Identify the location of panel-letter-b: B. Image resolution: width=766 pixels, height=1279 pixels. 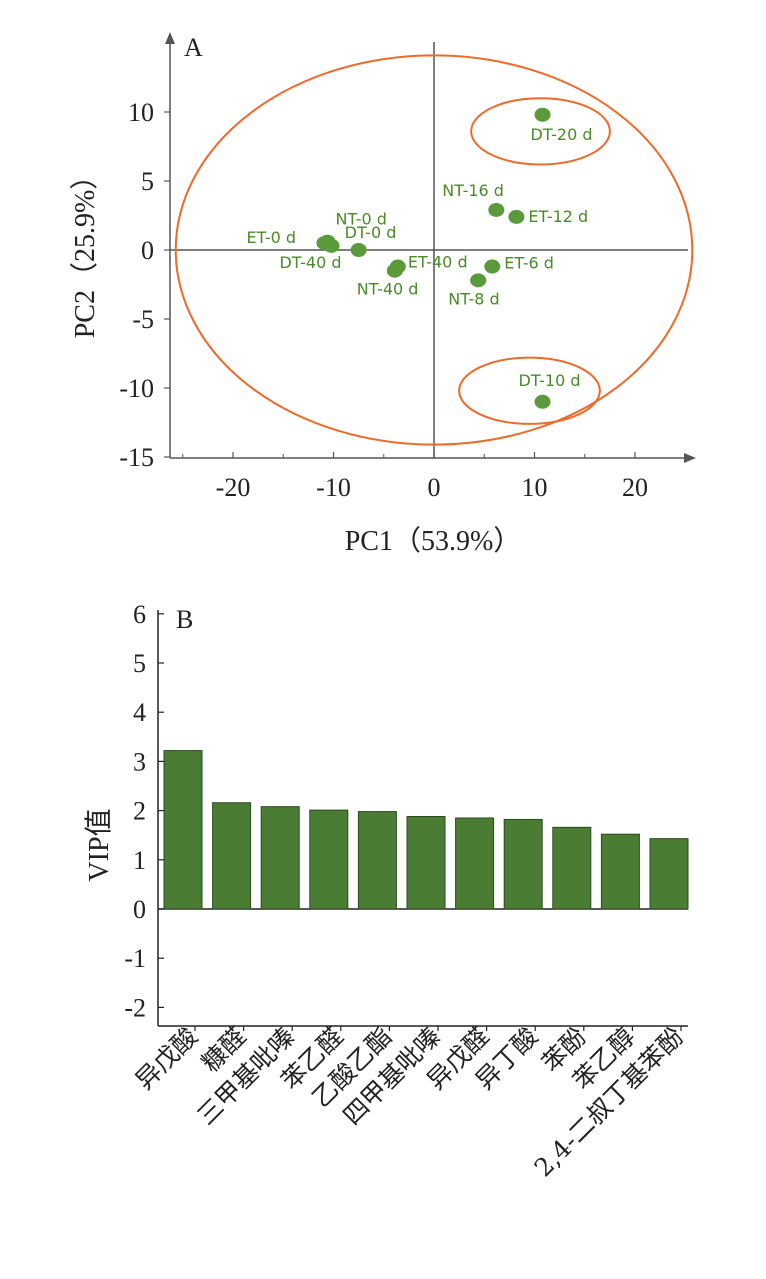
(184, 619).